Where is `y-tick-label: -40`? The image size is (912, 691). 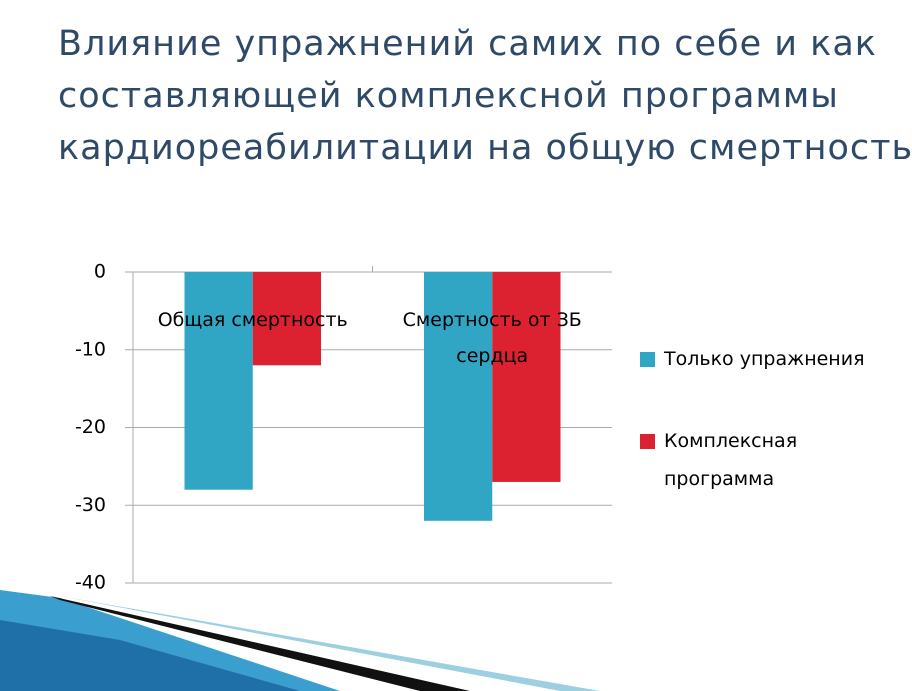
y-tick-label: -40 is located at coordinates (90, 583).